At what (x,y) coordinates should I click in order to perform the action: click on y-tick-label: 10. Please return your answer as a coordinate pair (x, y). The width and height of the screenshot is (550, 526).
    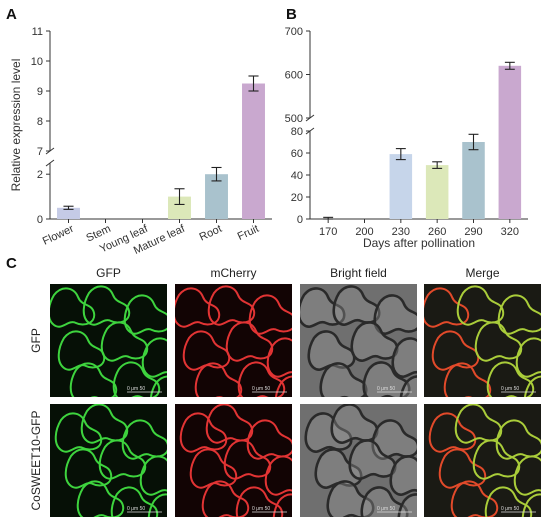
    Looking at the image, I should click on (37, 62).